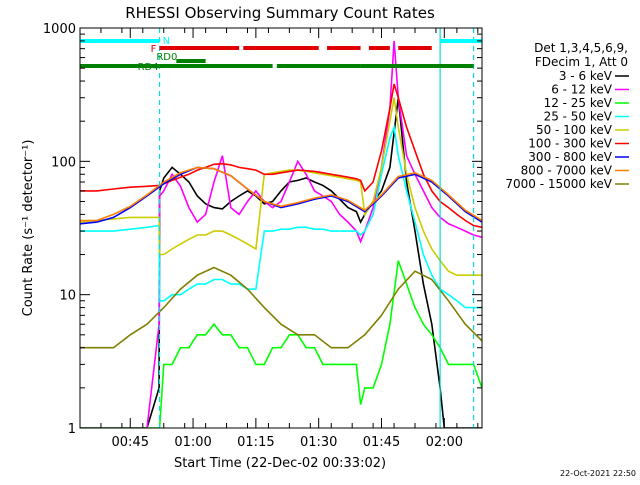  I want to click on legend-label: 300 - 800 keV, so click(570, 157).